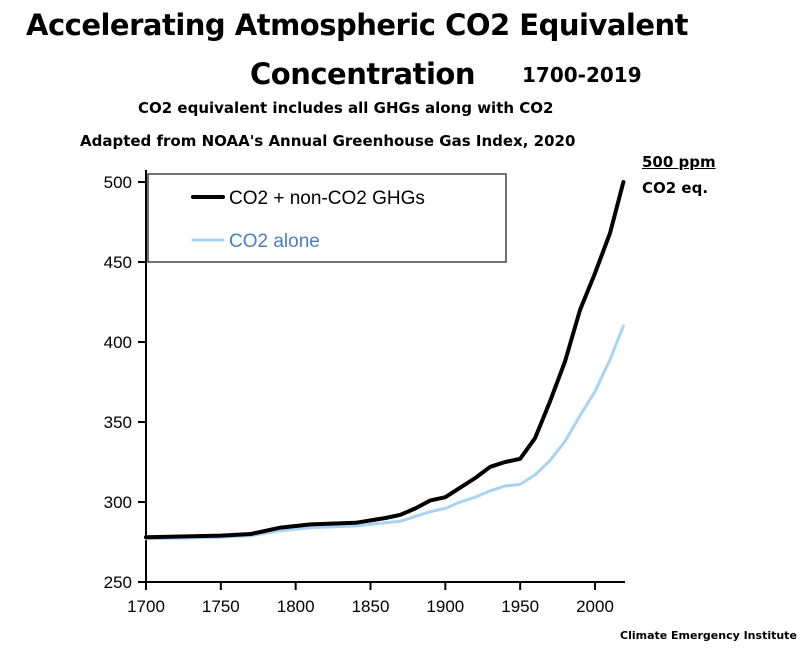 Image resolution: width=802 pixels, height=657 pixels. What do you see at coordinates (118, 262) in the screenshot?
I see `y-tick-label: 450` at bounding box center [118, 262].